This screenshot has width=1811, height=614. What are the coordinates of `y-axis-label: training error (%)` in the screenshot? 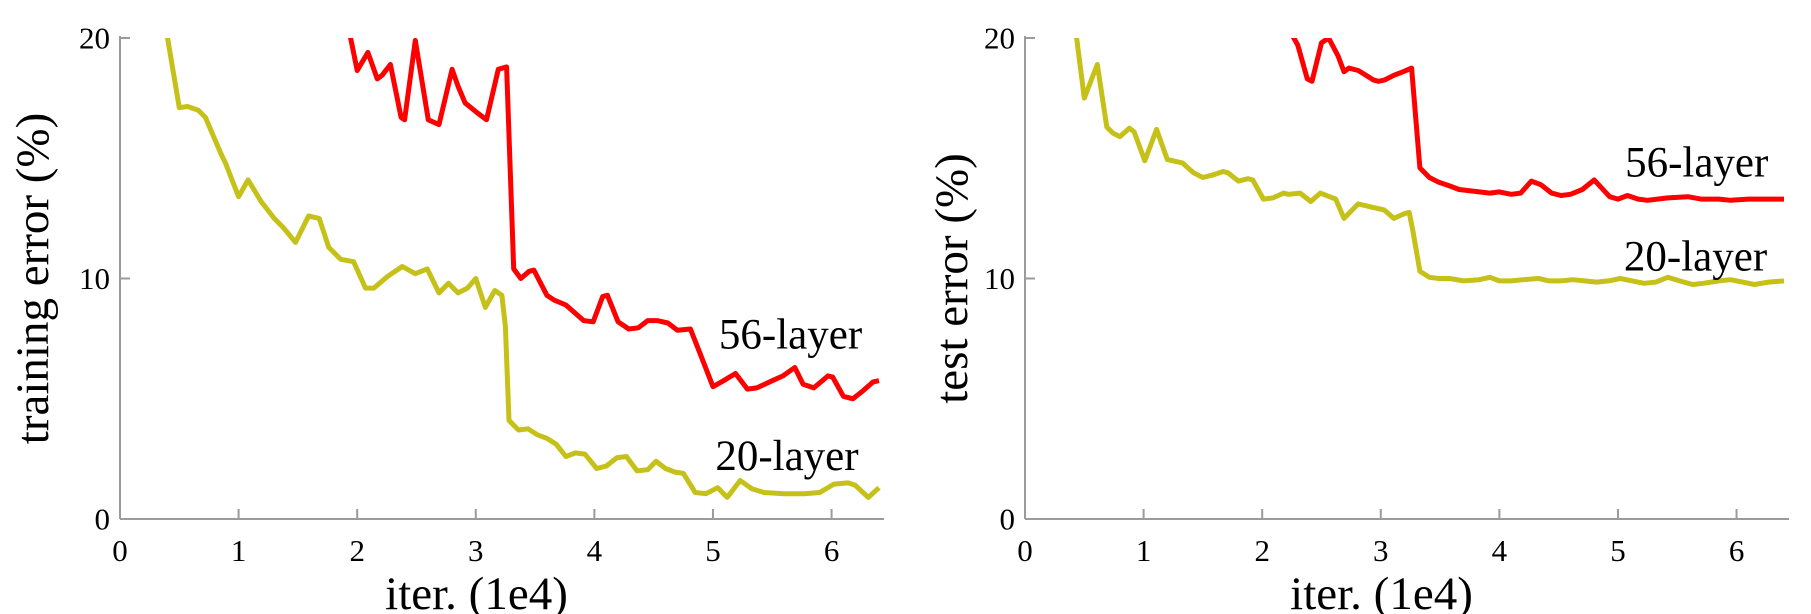 It's located at (33, 278).